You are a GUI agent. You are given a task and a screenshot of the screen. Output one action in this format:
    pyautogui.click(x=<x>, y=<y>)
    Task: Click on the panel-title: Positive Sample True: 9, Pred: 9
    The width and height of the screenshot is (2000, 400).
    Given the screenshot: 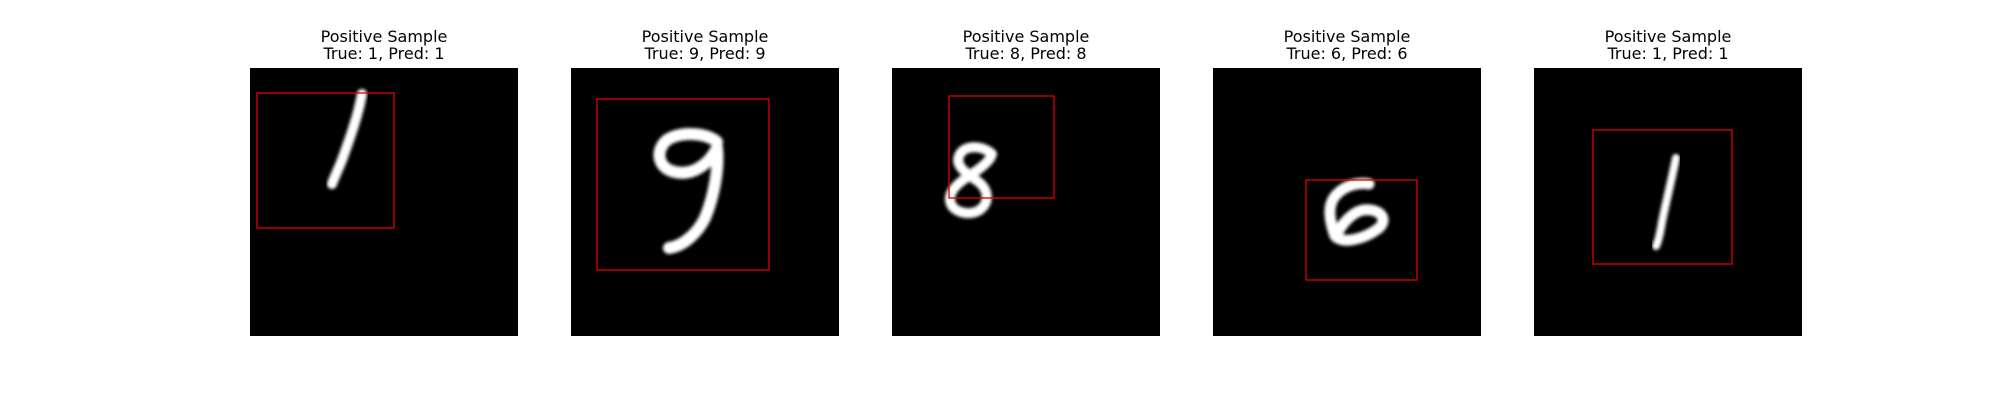 What is the action you would take?
    pyautogui.click(x=705, y=45)
    